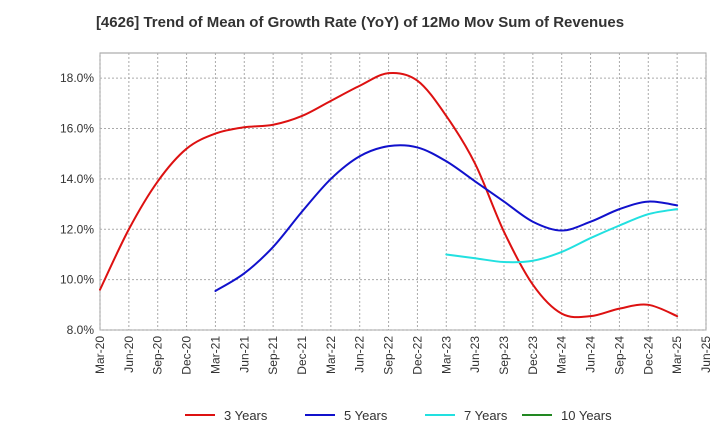 Image resolution: width=720 pixels, height=440 pixels. Describe the element at coordinates (77, 280) in the screenshot. I see `y-tick-label: 10.0%` at that location.